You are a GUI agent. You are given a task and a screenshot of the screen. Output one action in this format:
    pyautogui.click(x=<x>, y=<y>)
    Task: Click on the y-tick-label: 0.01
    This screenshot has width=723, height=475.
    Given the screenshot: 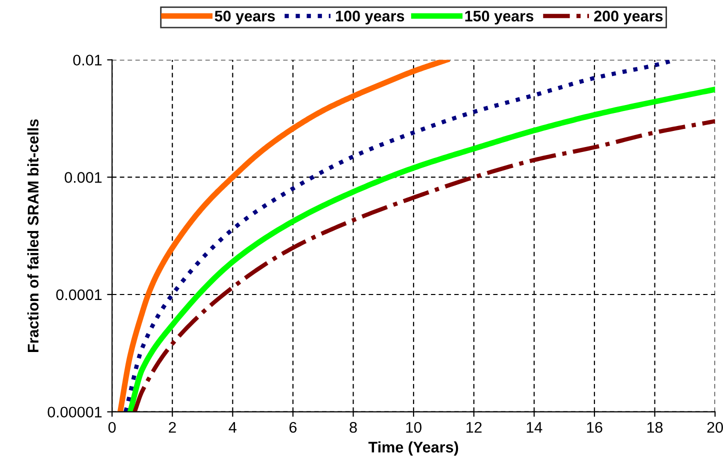 What is the action you would take?
    pyautogui.click(x=87, y=60)
    